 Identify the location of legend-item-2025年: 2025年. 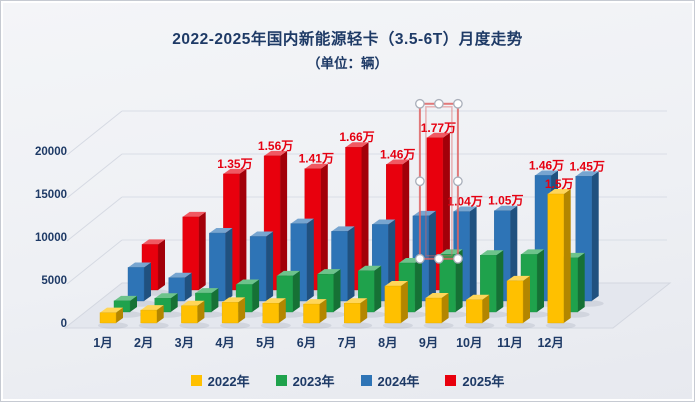
(474, 380).